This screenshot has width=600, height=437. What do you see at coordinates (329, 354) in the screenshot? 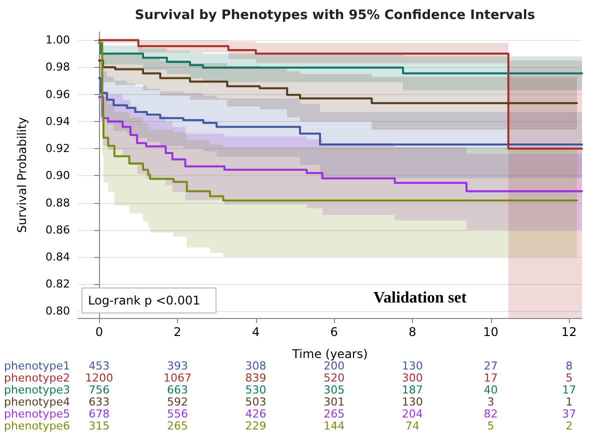
I see `x-axis-title: Time (years)` at bounding box center [329, 354].